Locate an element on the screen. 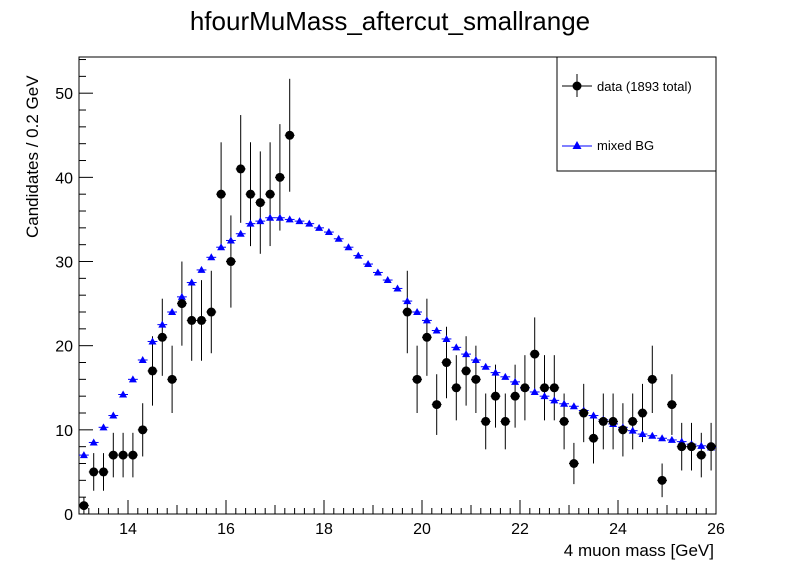 This screenshot has height=572, width=796. y-tick-label: 20 is located at coordinates (64, 347).